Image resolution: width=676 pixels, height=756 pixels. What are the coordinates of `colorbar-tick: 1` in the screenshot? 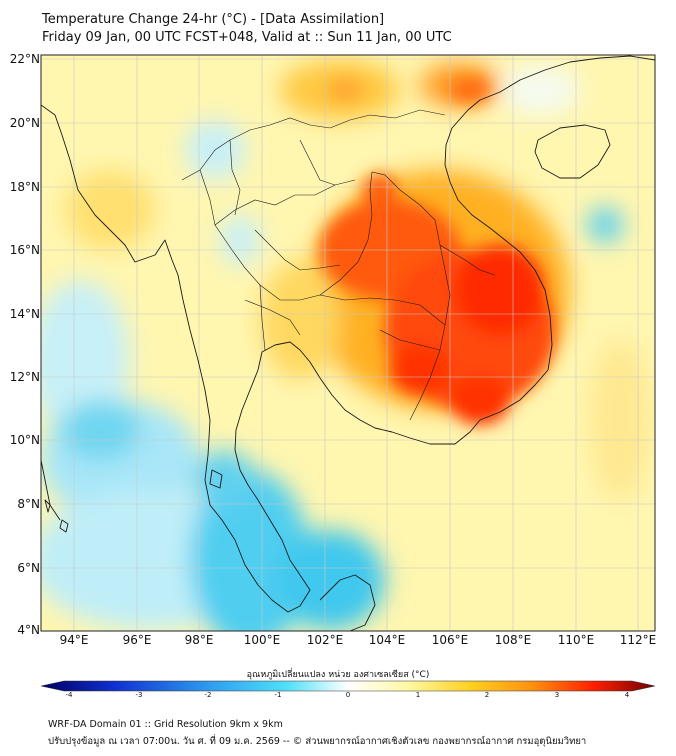 It's located at (418, 695).